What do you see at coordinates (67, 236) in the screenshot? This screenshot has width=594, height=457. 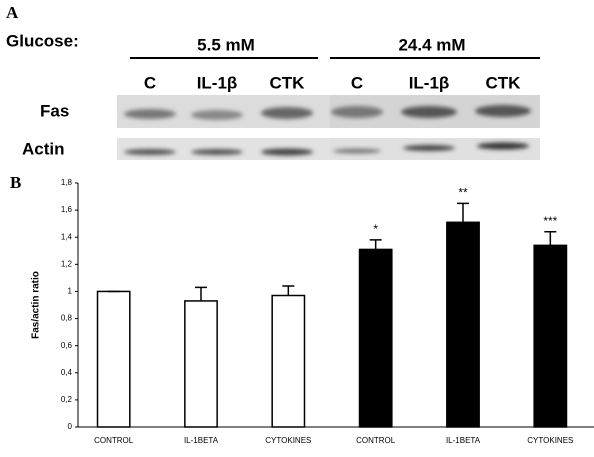 I see `y-tick-label: 1,4` at bounding box center [67, 236].